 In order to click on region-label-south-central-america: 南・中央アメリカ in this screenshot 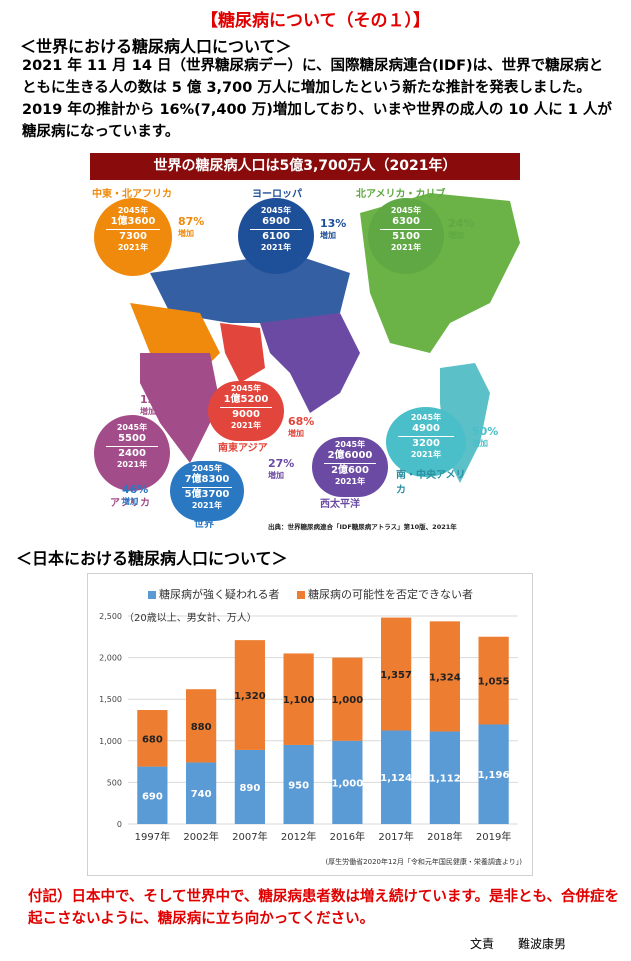, I will do `click(431, 483)`.